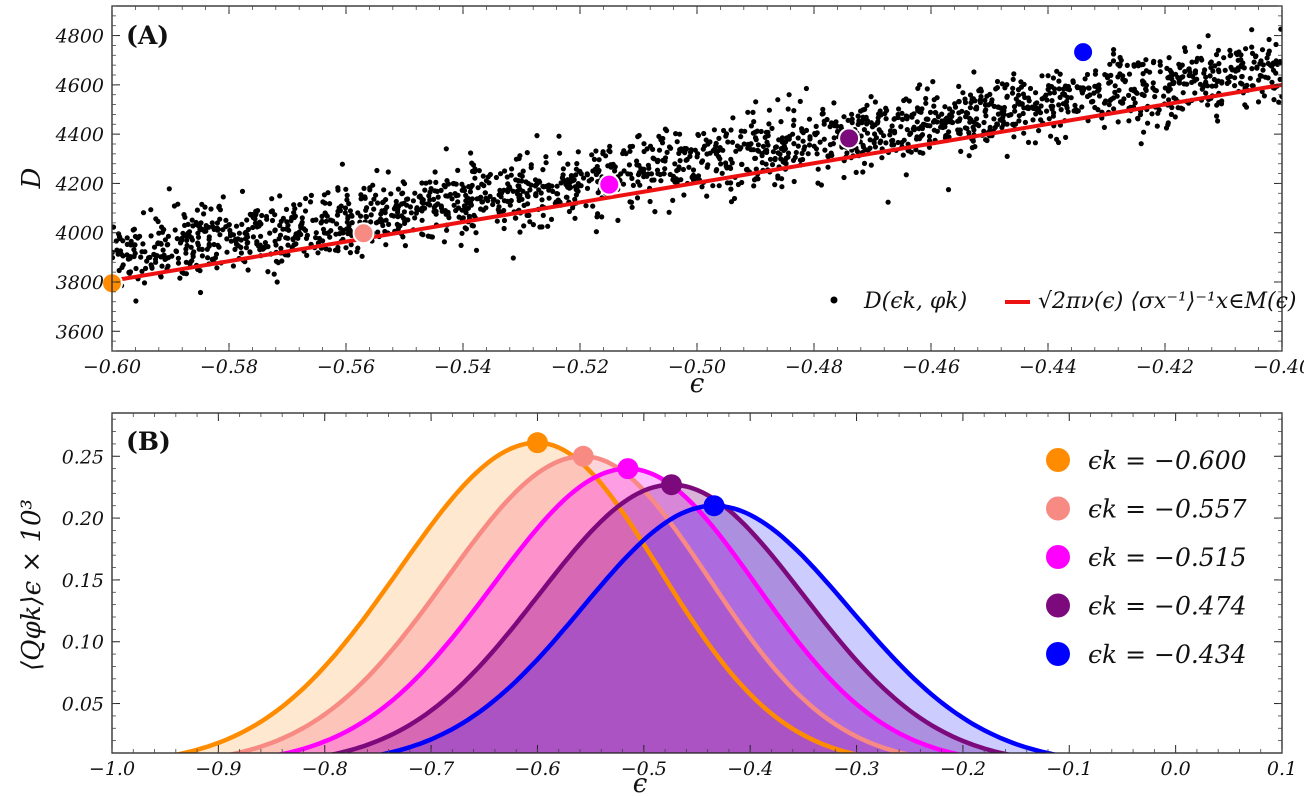  What do you see at coordinates (83, 519) in the screenshot?
I see `y-tick-label: 0.20` at bounding box center [83, 519].